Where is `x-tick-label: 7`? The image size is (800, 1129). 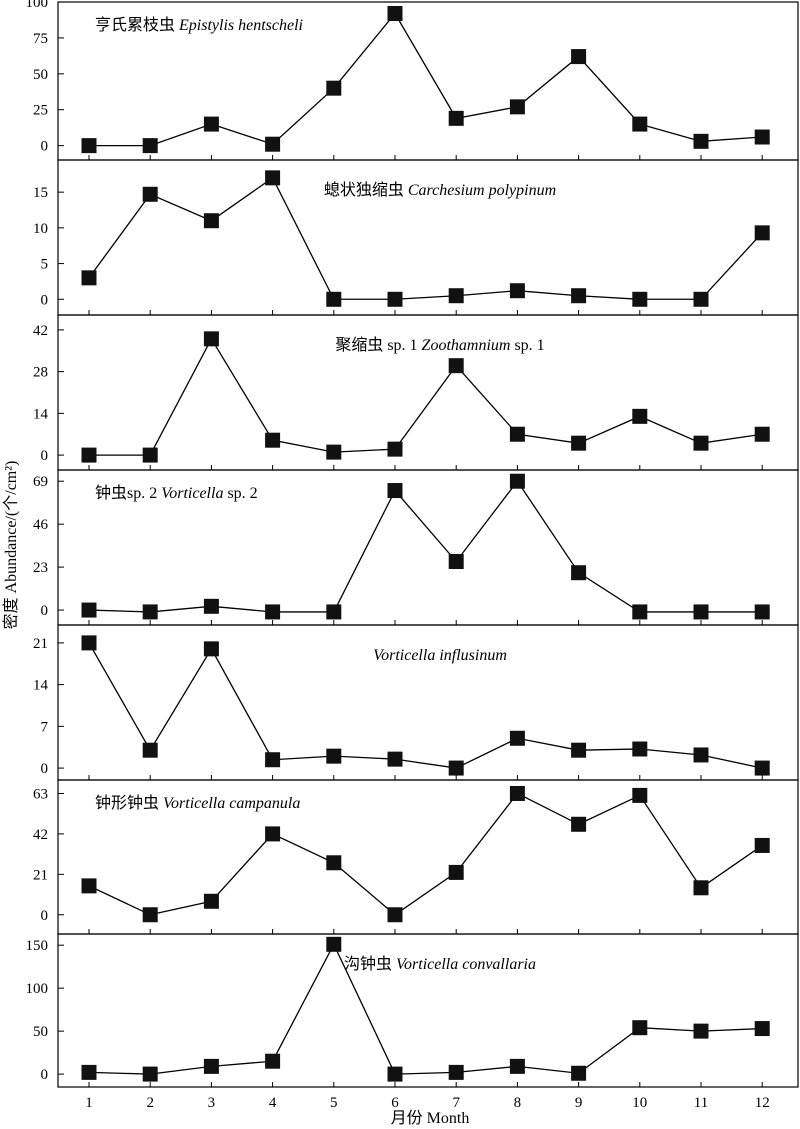
x-tick-label: 7 is located at coordinates (456, 1103).